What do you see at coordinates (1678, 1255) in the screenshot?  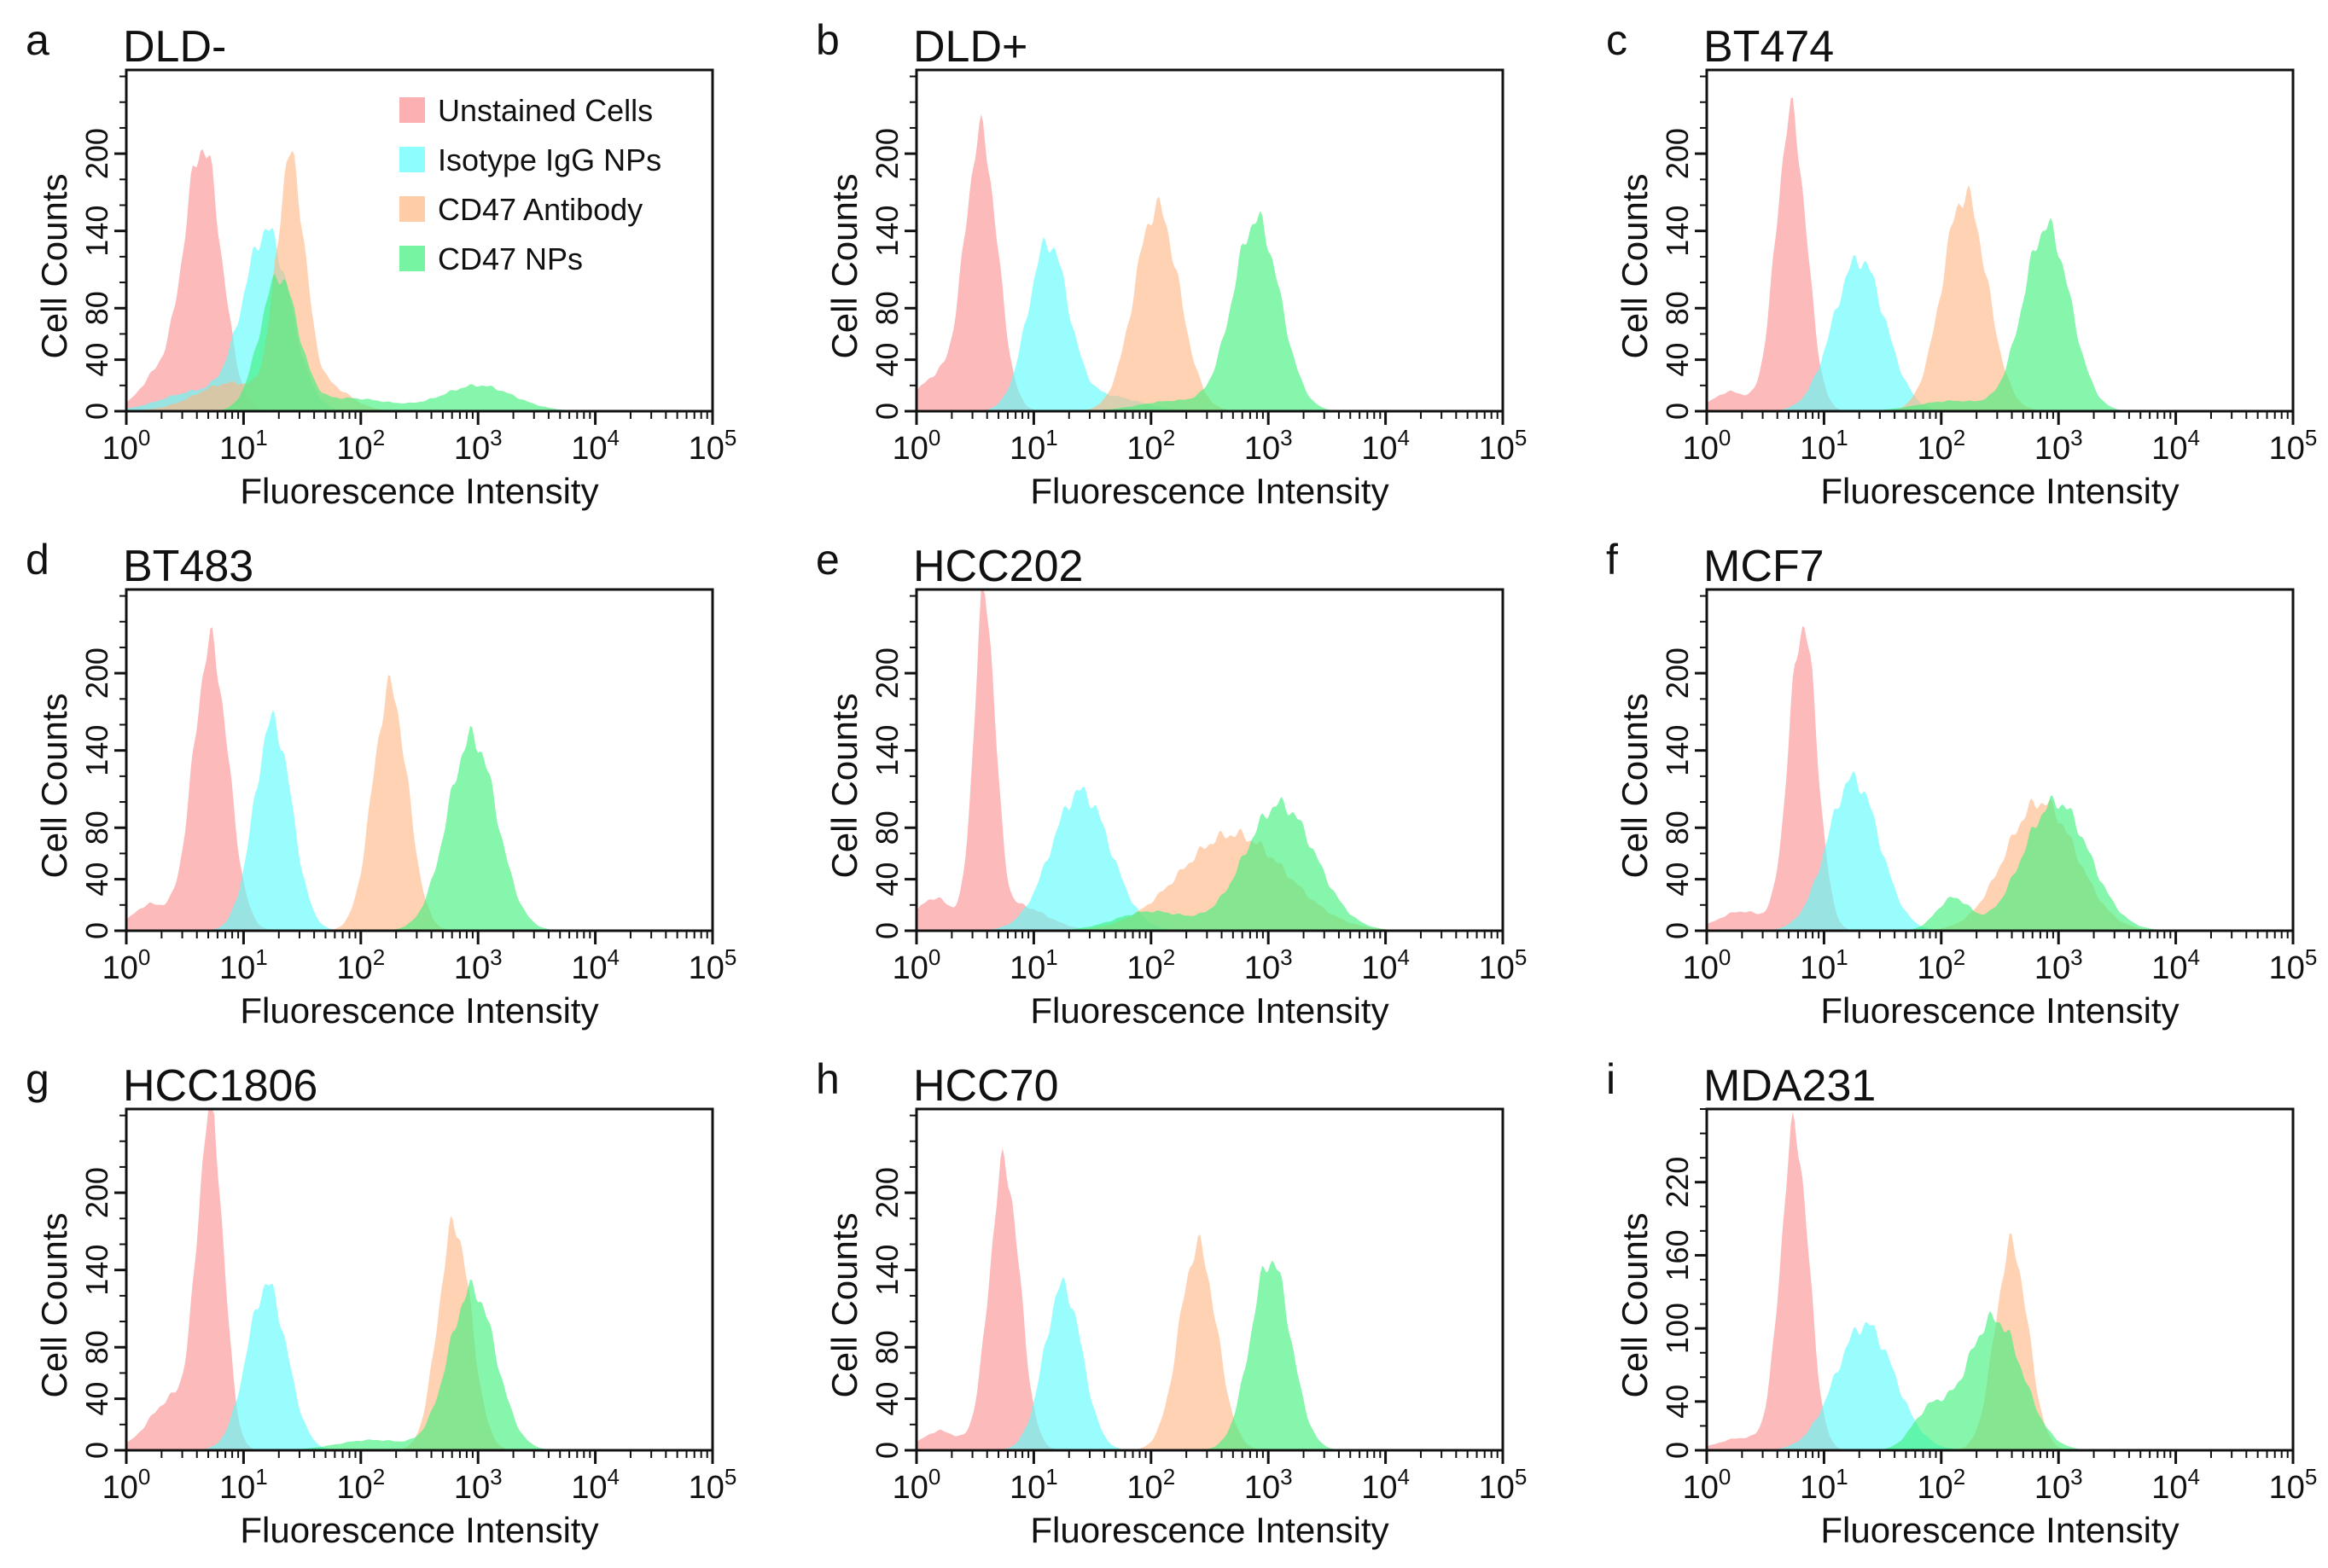 I see `y-tick-label: 160` at bounding box center [1678, 1255].